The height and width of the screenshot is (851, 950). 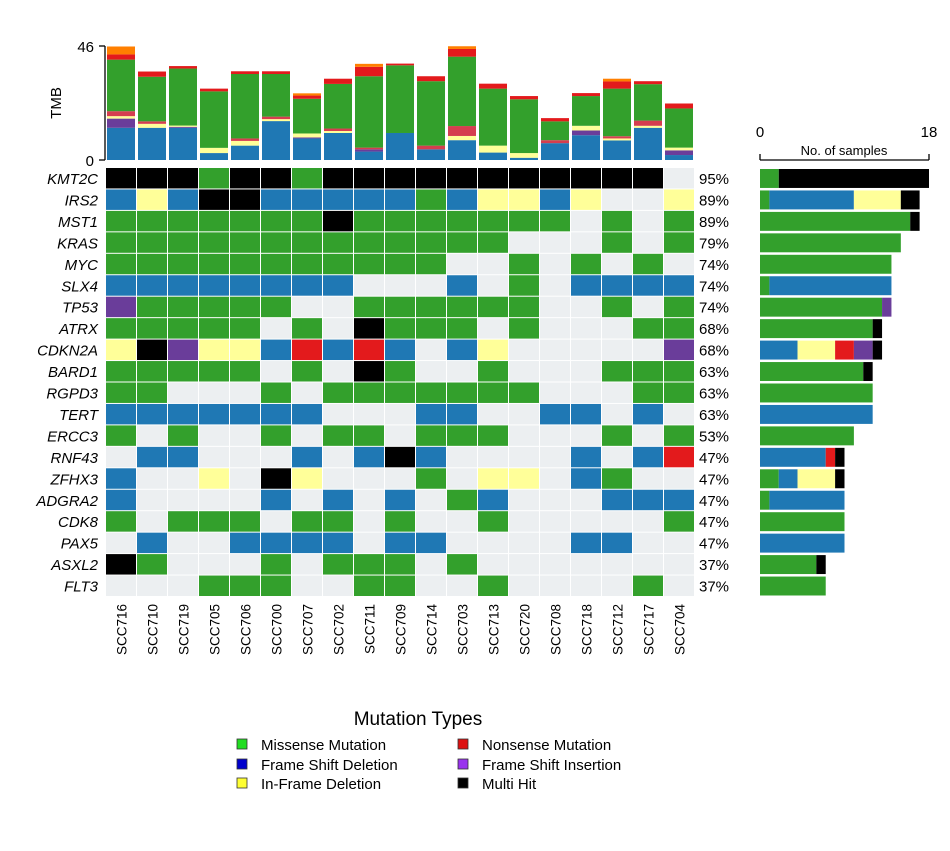 I want to click on gene-percent: 68%, so click(x=714, y=329).